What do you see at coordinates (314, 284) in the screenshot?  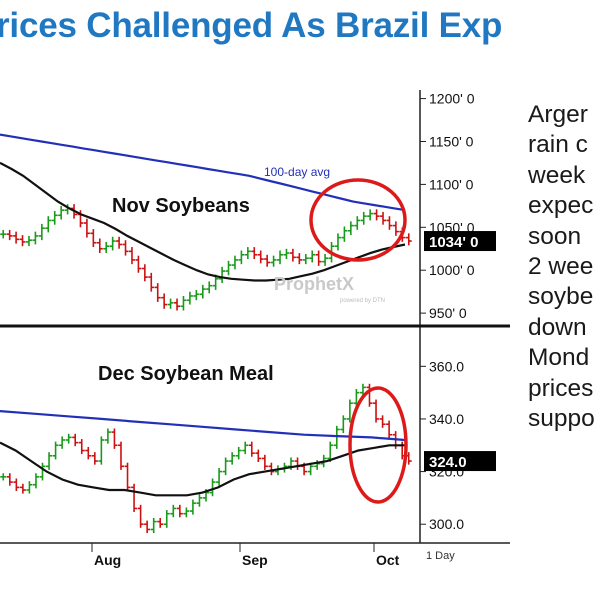 I see `prophetx-watermark: ProphetX` at bounding box center [314, 284].